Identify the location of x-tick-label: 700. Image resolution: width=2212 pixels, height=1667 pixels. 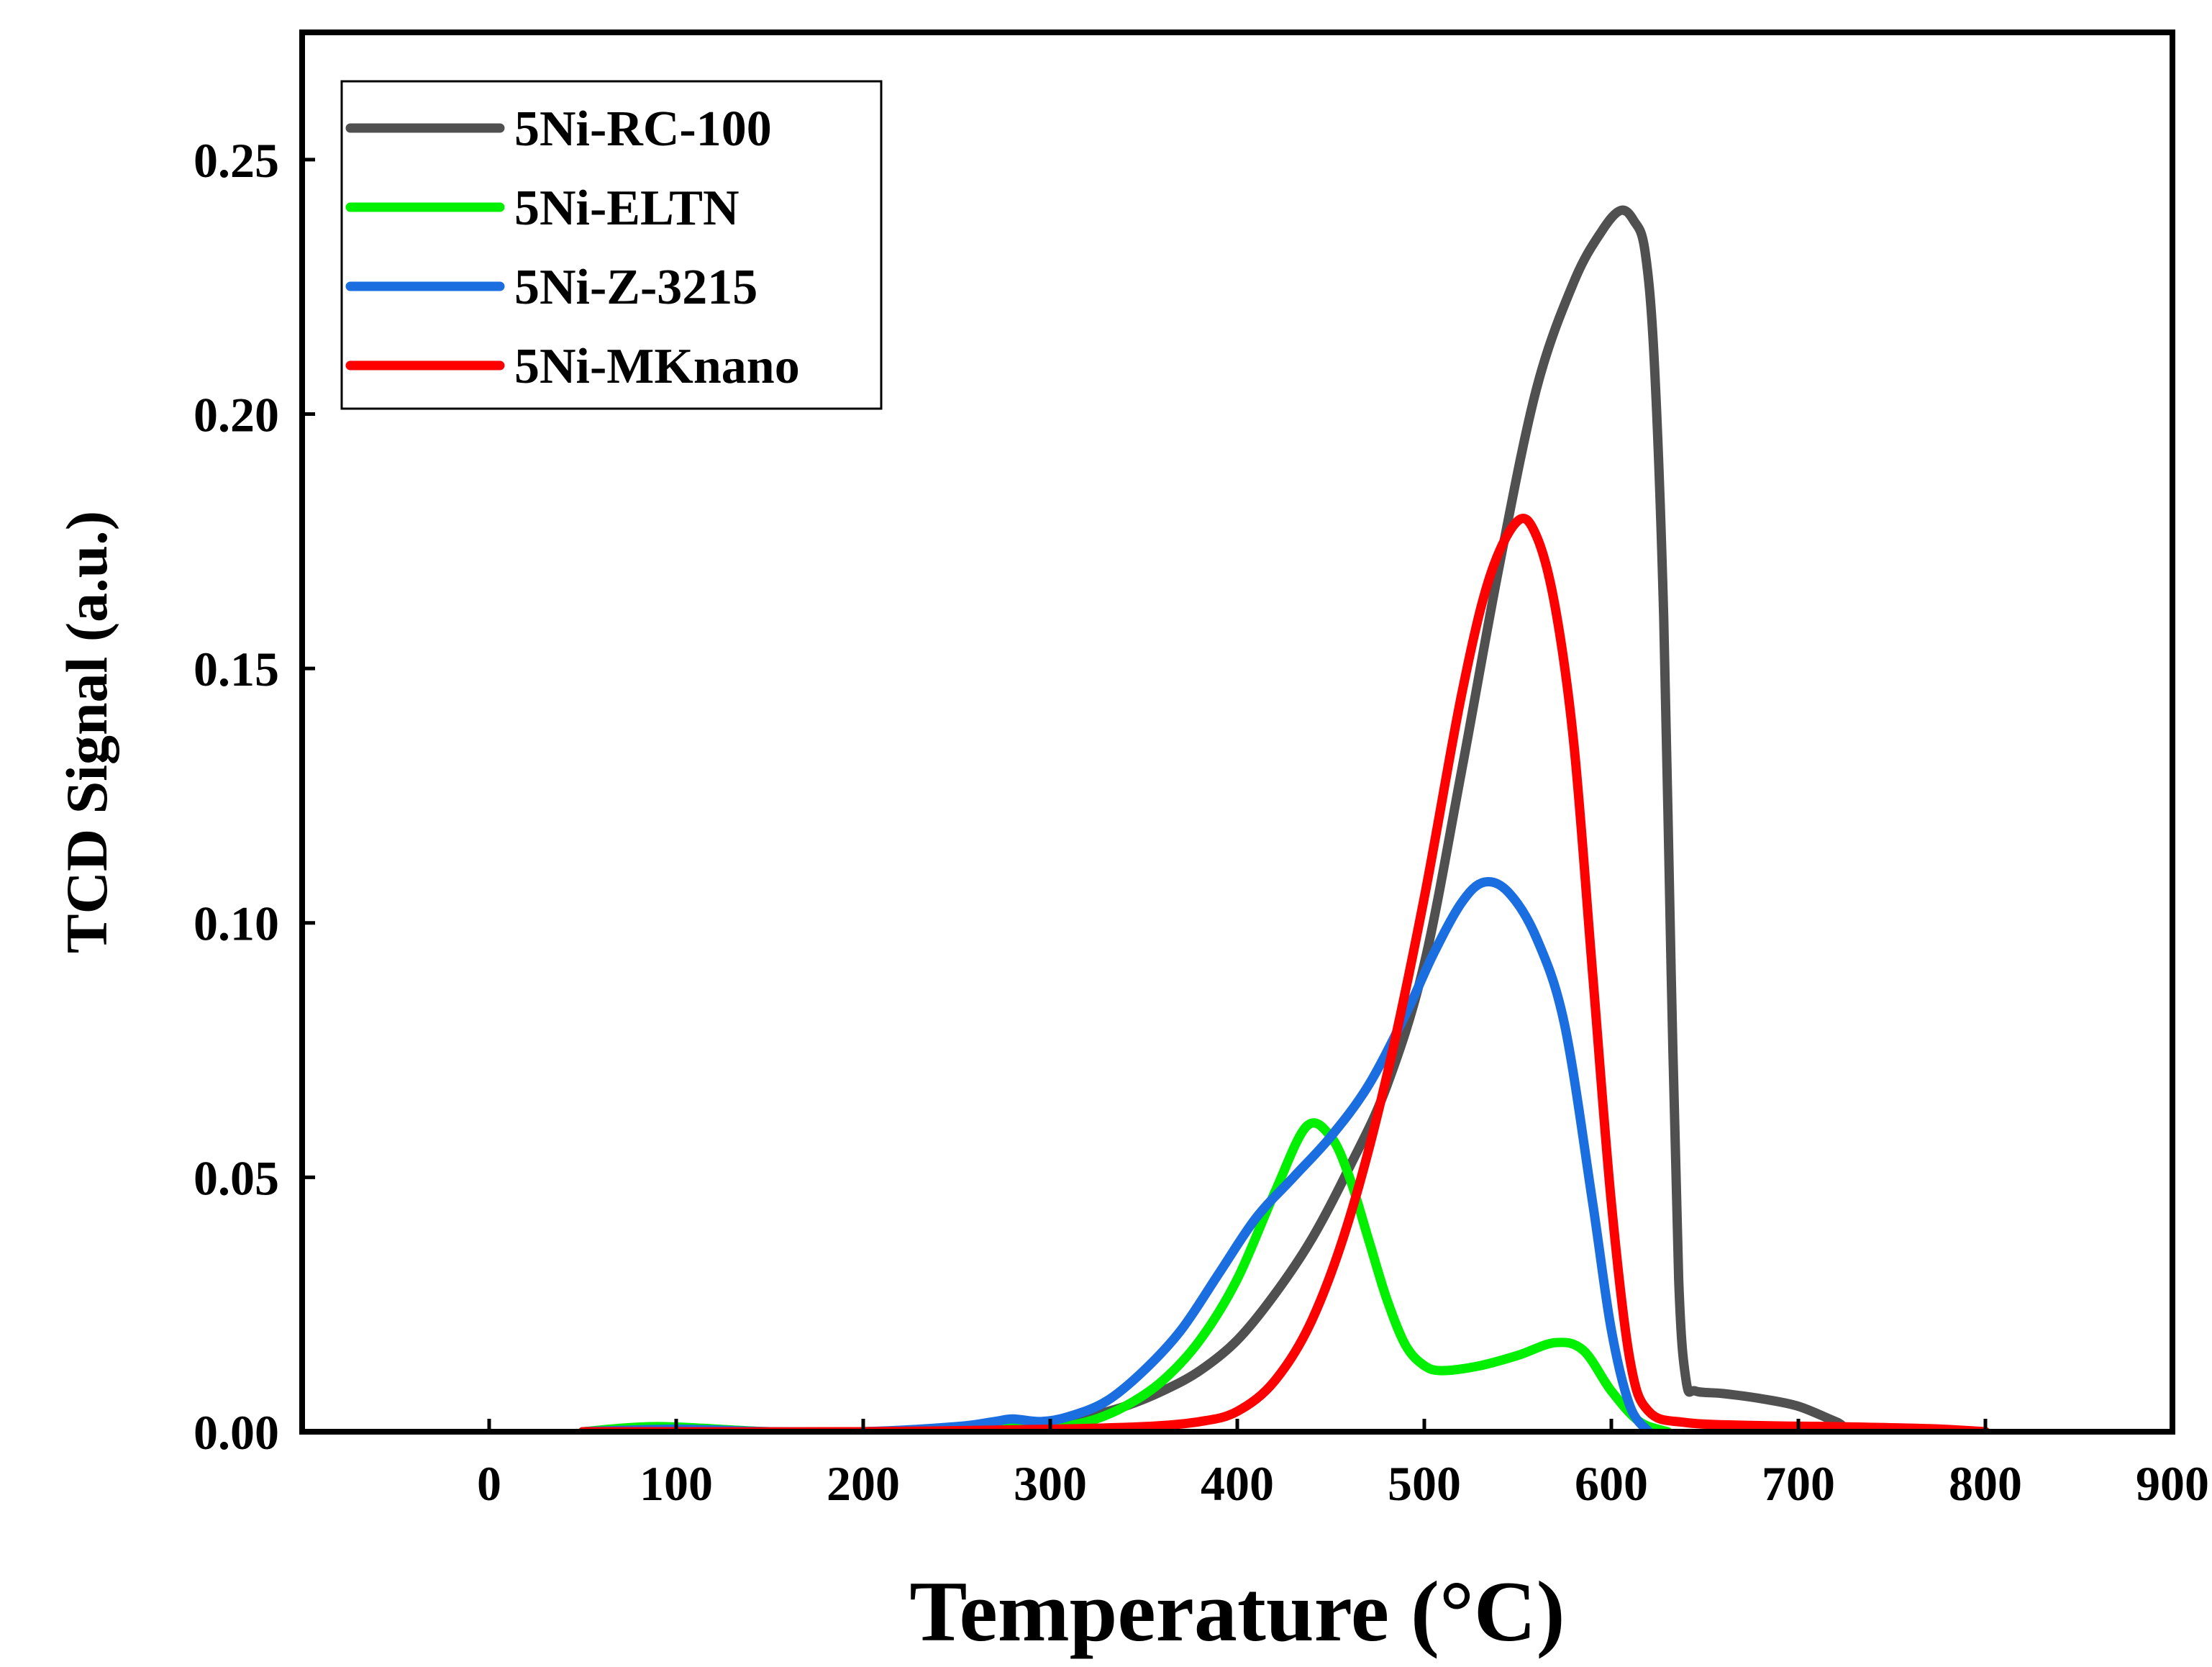
(1798, 1483).